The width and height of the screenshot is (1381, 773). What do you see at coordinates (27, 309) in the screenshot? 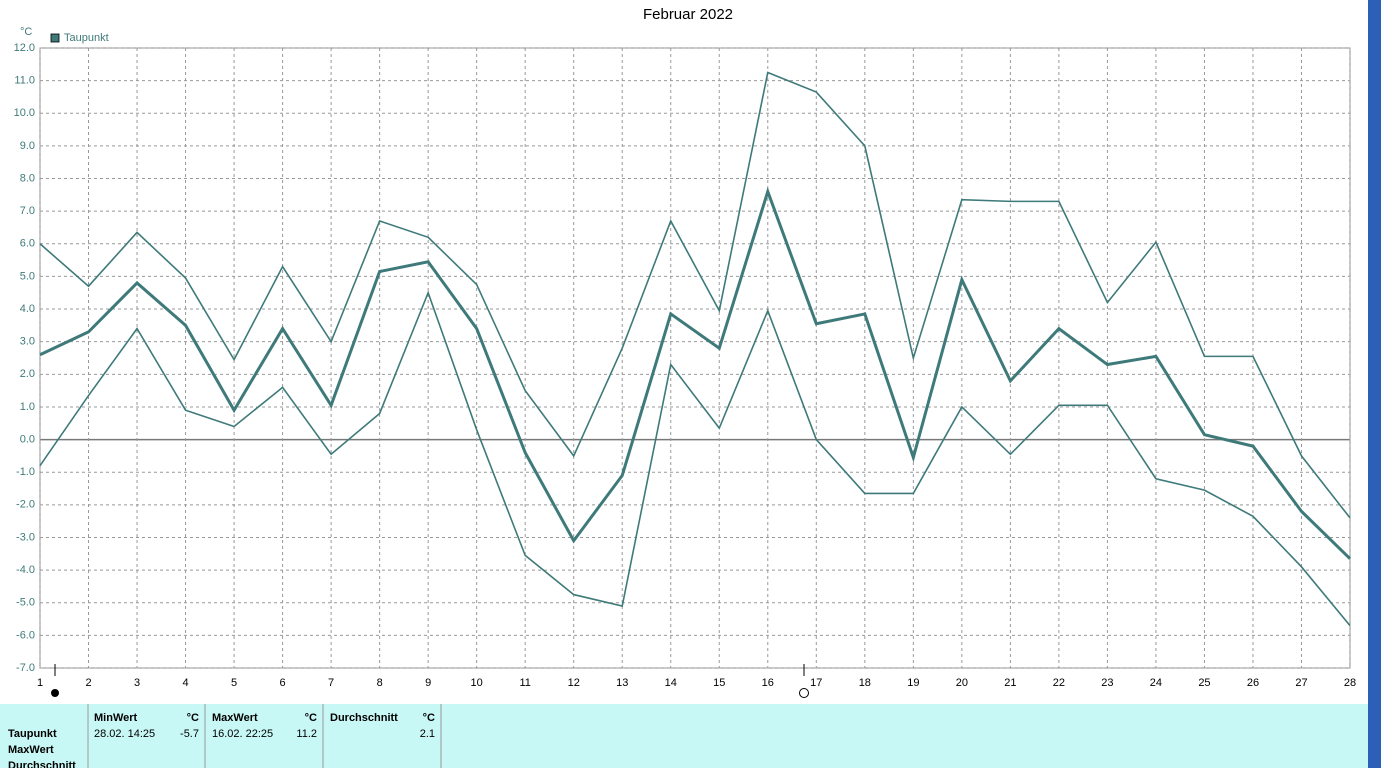
I see `y-tick-label: 4.0` at bounding box center [27, 309].